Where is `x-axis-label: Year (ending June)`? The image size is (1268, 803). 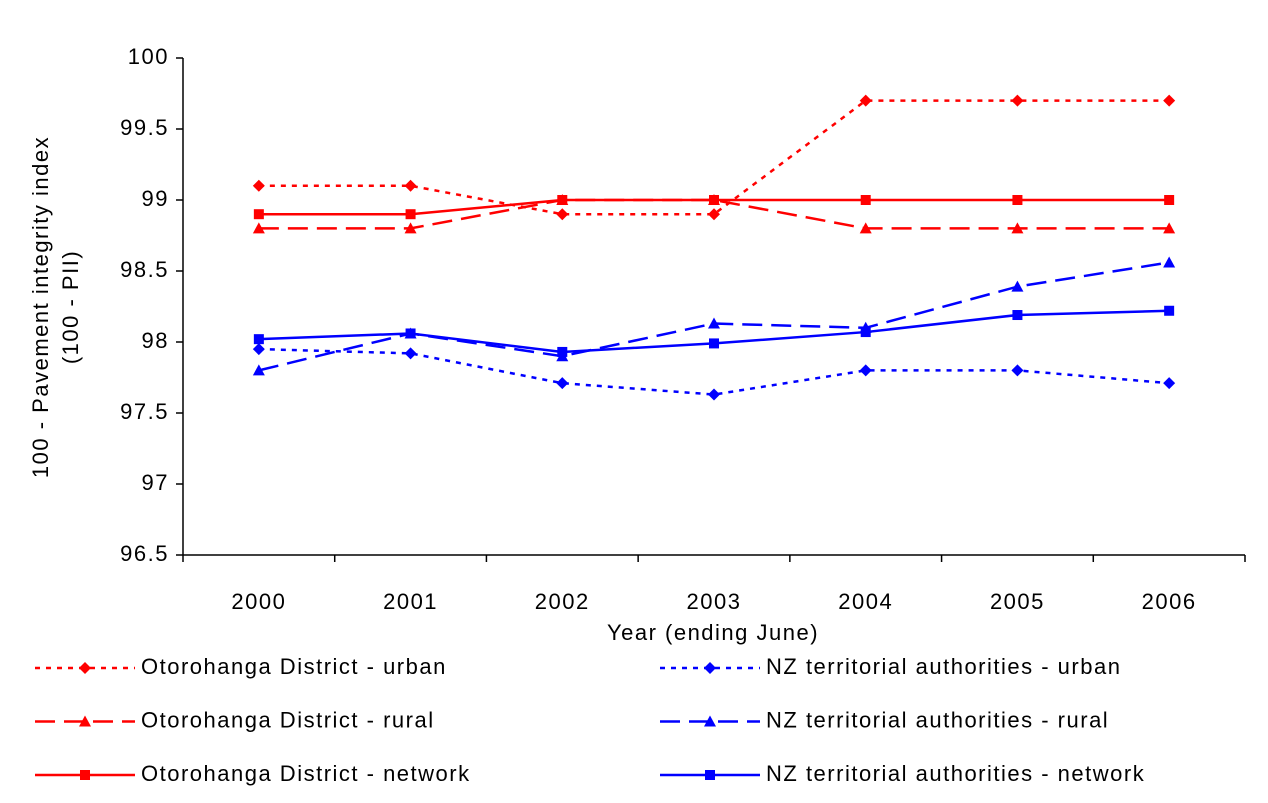 x-axis-label: Year (ending June) is located at coordinates (713, 632).